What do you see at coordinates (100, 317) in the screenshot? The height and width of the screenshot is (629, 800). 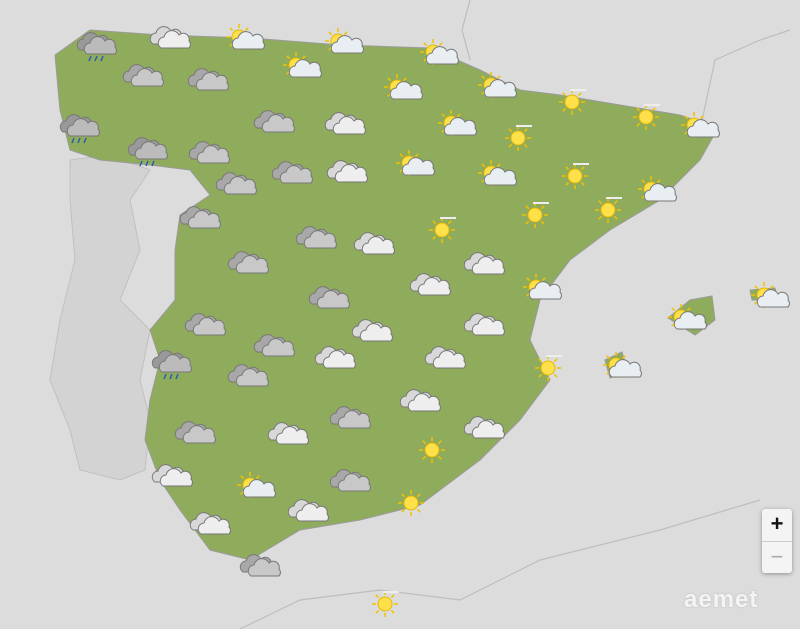 I see `portugal` at bounding box center [100, 317].